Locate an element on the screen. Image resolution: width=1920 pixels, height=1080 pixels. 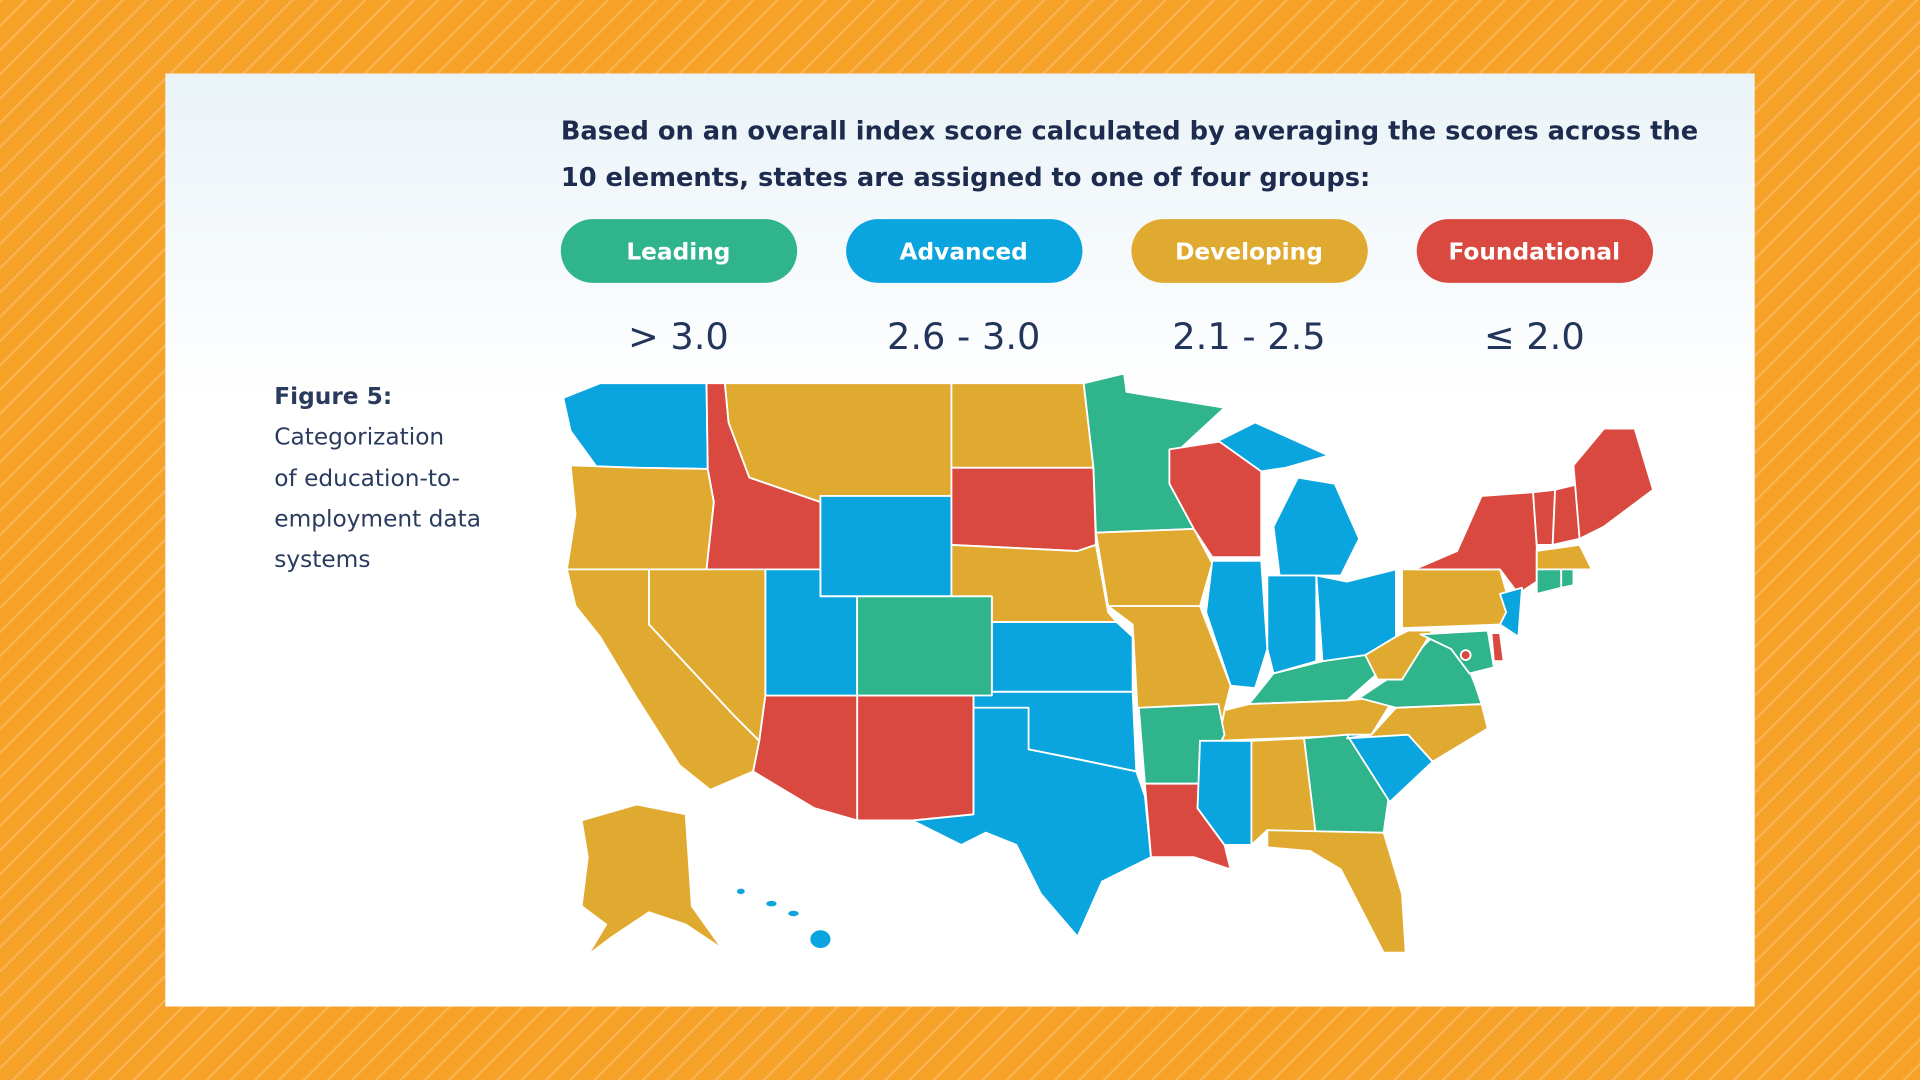
figure-label: Figure 5: is located at coordinates (333, 396).